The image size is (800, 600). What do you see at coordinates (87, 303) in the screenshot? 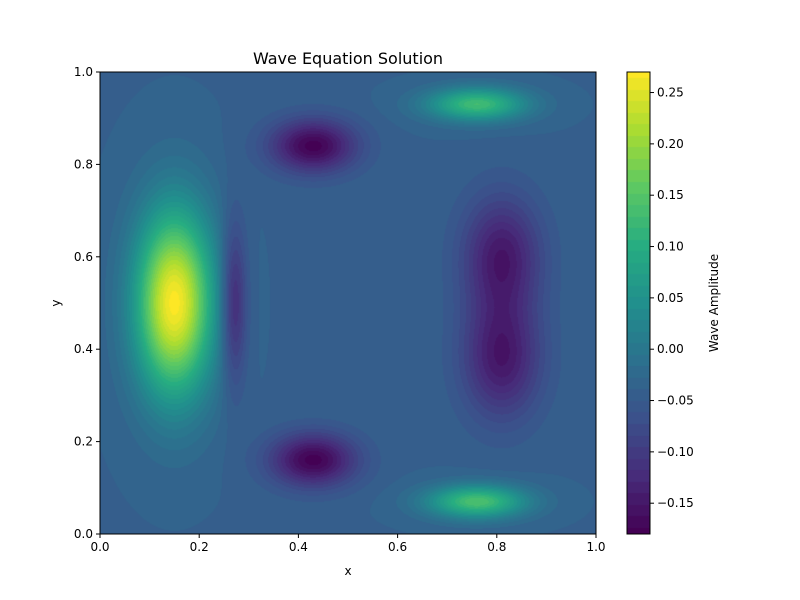
I see `y-axis: 0.0 0.2 0.4 0.6 0.8 1.0` at bounding box center [87, 303].